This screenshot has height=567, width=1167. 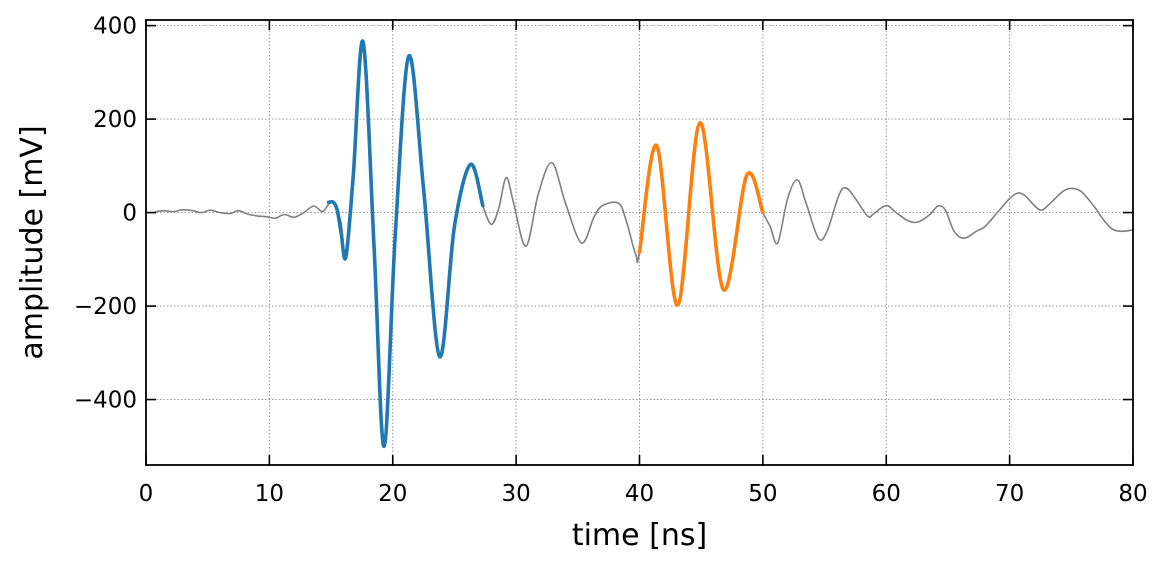 I want to click on y-tick-label: −400, so click(x=105, y=401).